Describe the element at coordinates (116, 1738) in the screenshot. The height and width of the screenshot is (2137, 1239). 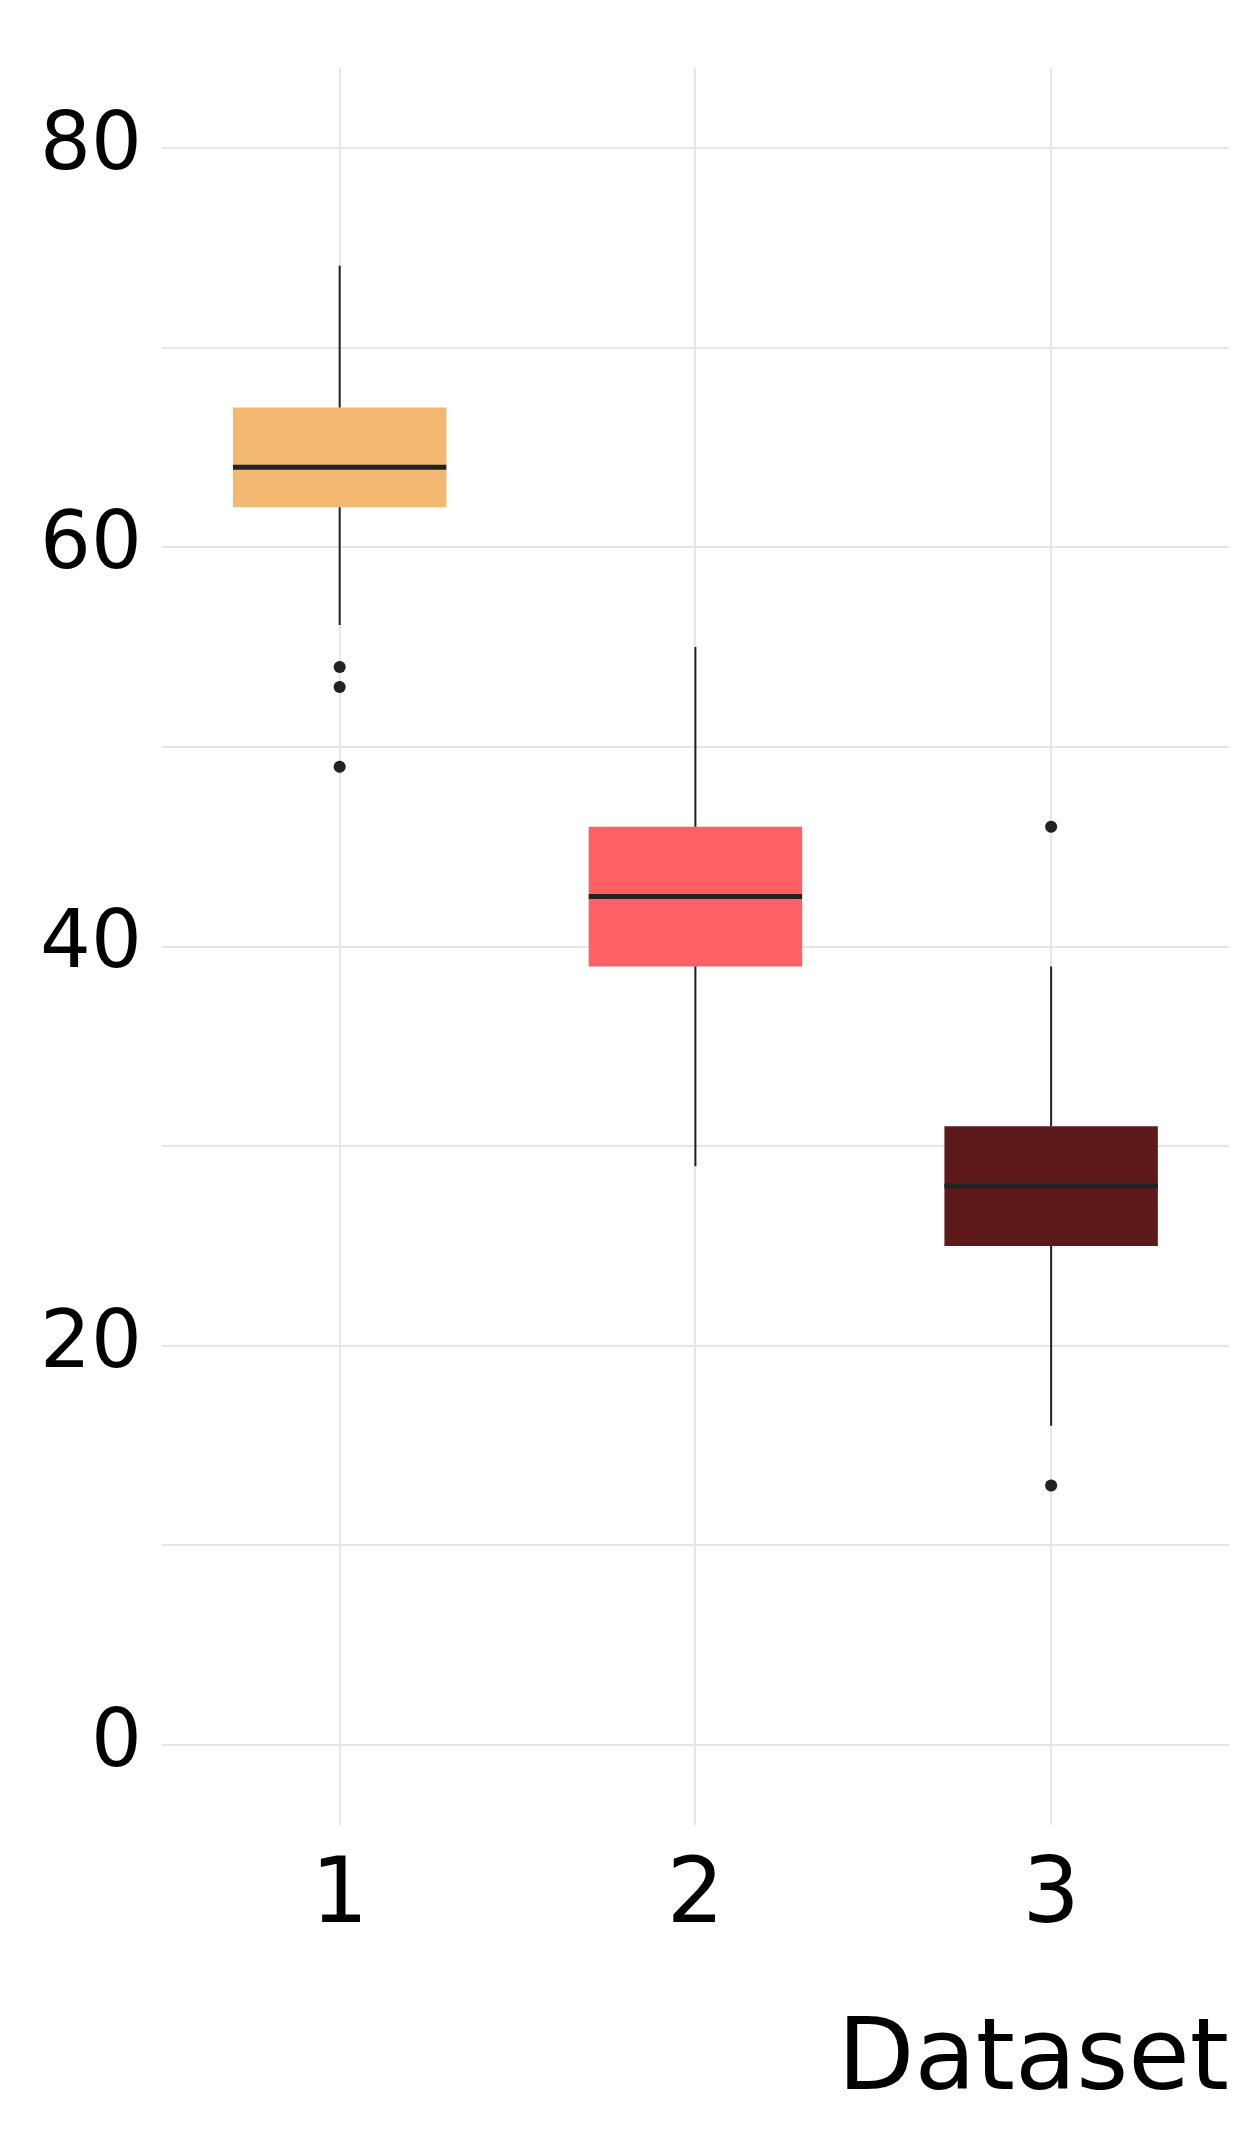
I see `y-tick-label: 0` at that location.